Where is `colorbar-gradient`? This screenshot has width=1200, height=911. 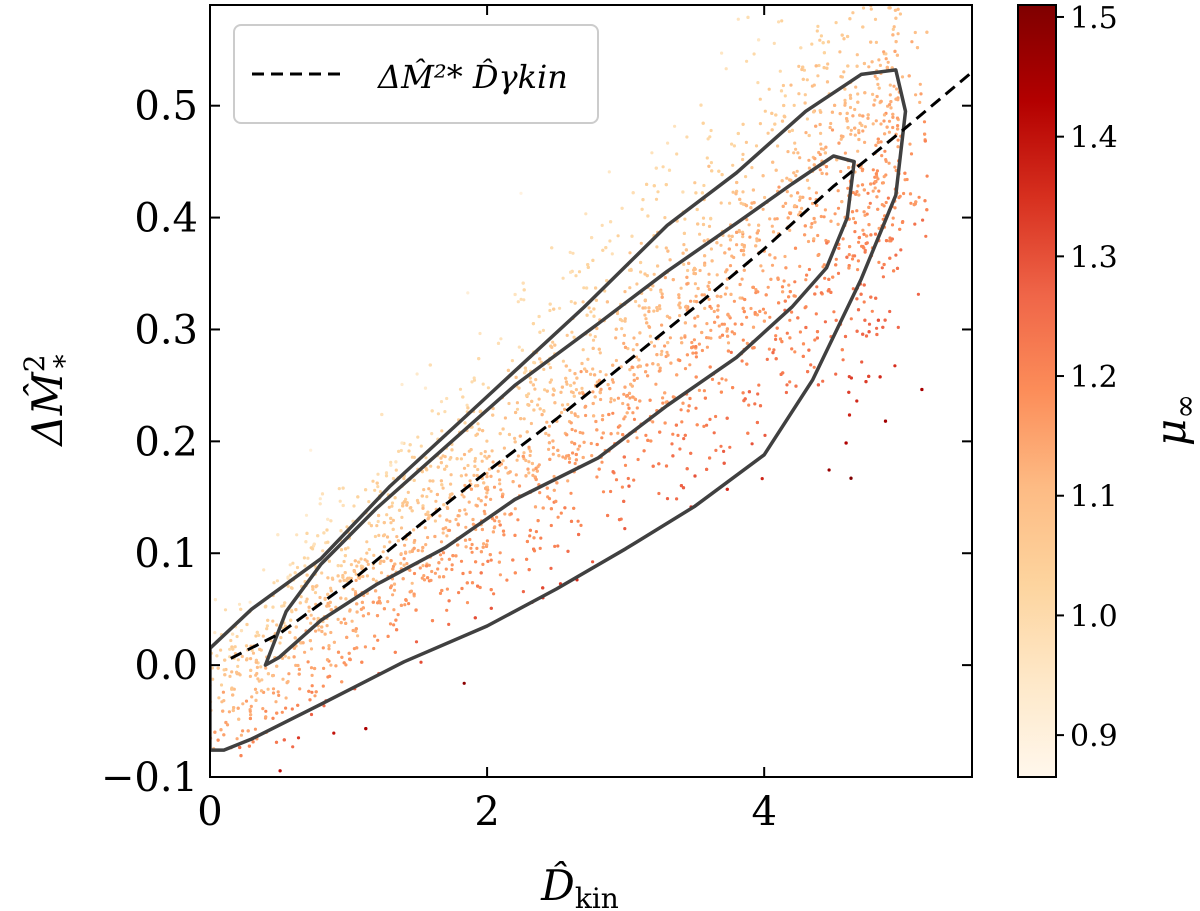
colorbar-gradient is located at coordinates (1037, 391).